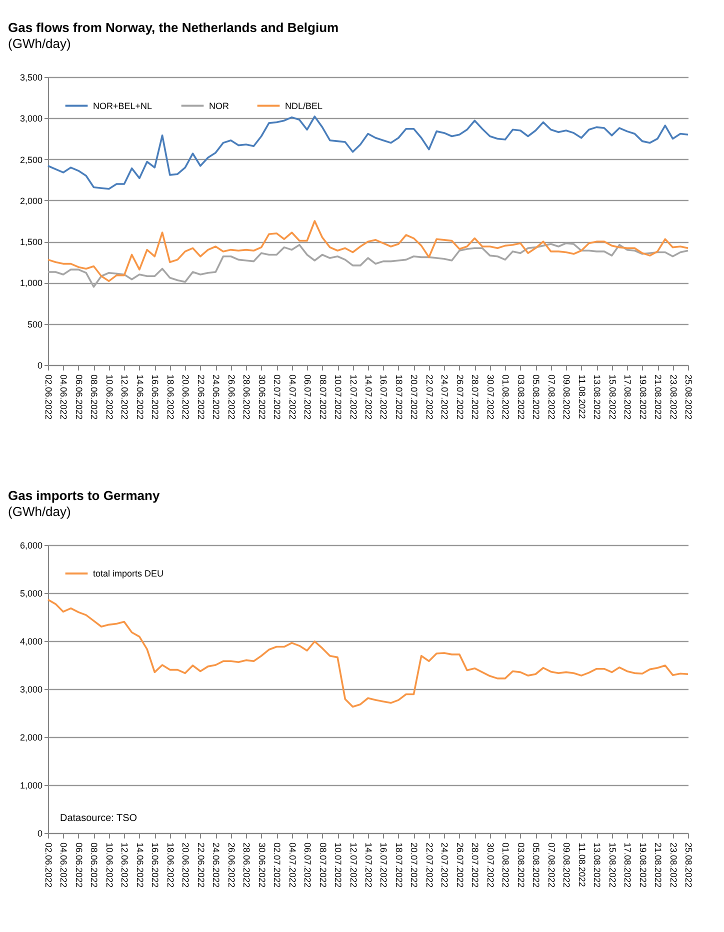 This screenshot has height=932, width=724. What do you see at coordinates (31, 593) in the screenshot?
I see `y-tick-label: 5,000` at bounding box center [31, 593].